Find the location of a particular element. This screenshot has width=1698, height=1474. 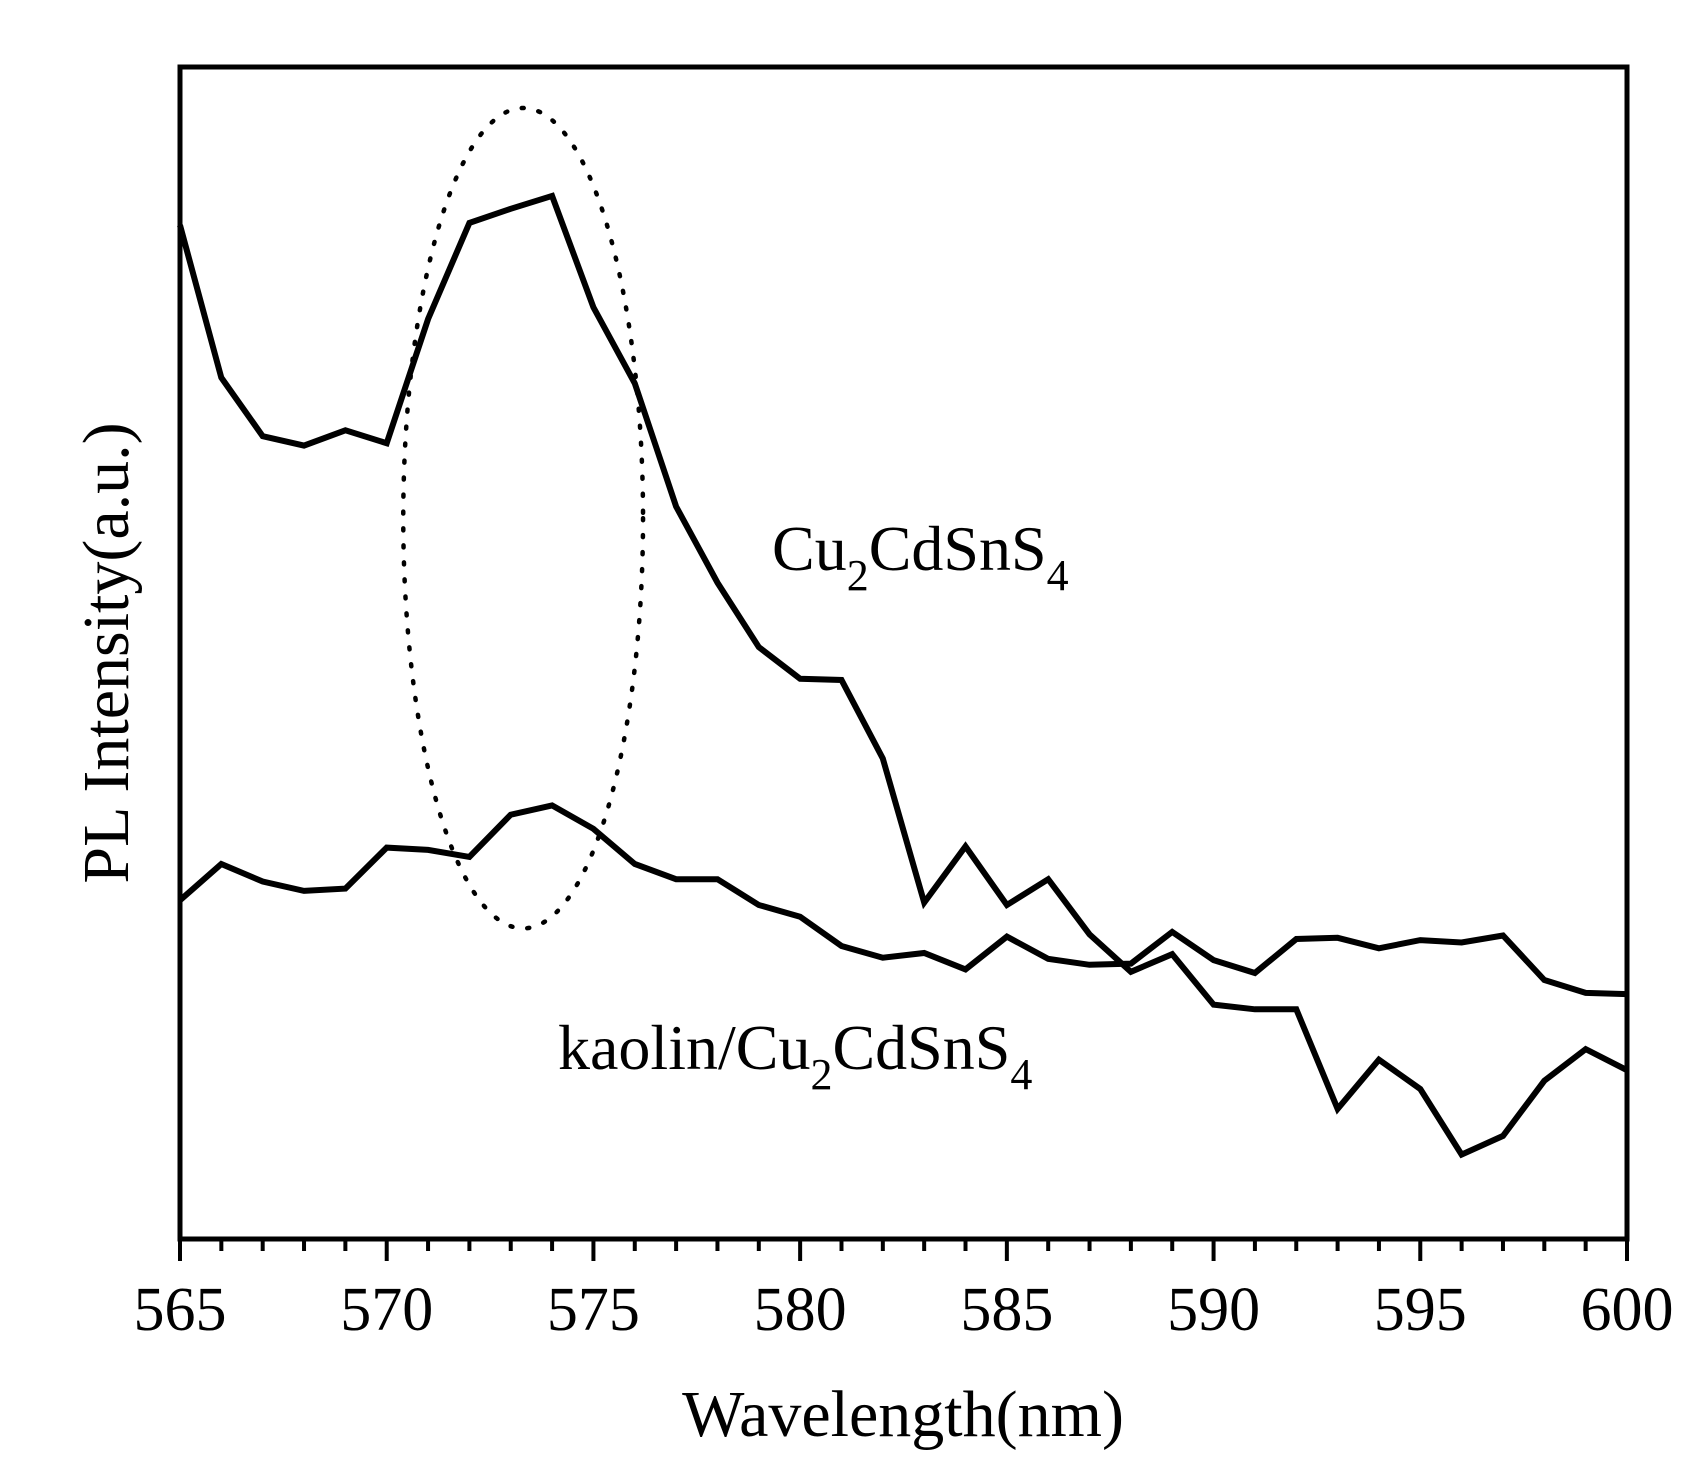

x-axis-title: Wavelength(nm) is located at coordinates (903, 1414).